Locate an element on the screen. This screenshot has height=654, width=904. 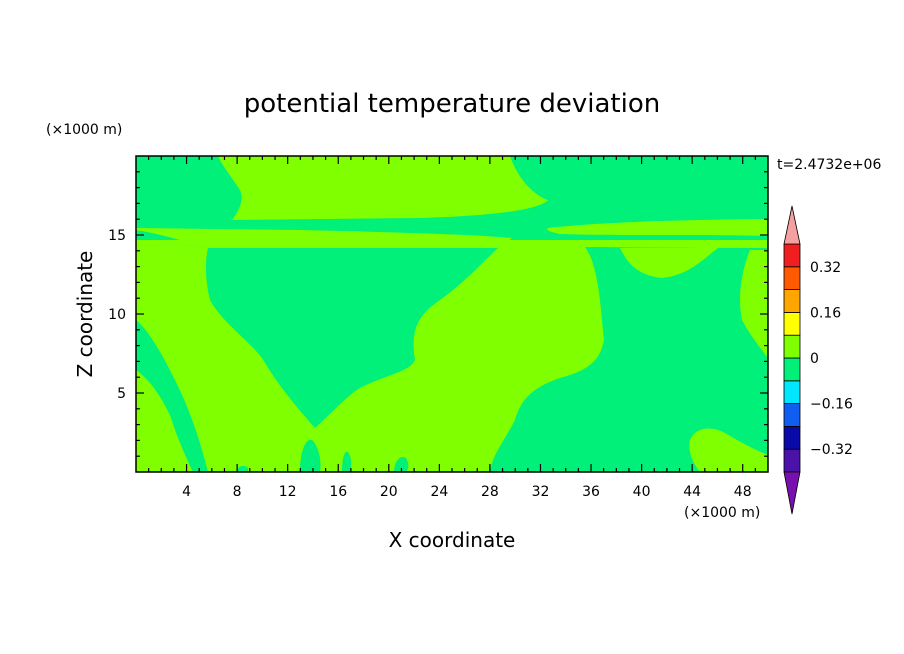
field-positive-right-edge is located at coordinates (754, 304).